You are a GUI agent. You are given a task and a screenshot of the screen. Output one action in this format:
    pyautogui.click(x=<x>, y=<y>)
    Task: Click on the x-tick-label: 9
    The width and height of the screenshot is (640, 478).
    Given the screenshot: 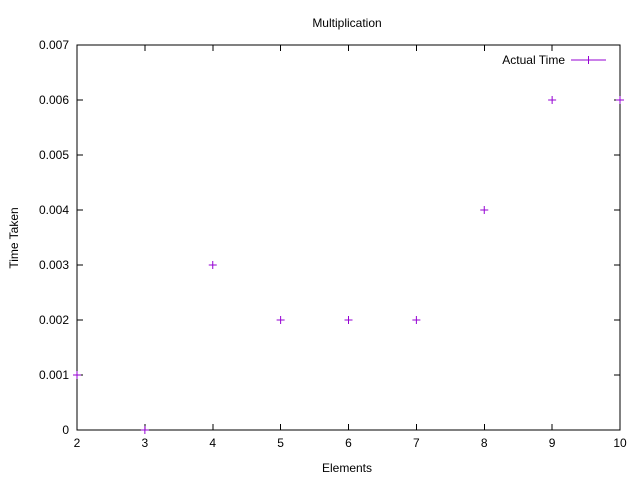 What is the action you would take?
    pyautogui.click(x=552, y=443)
    